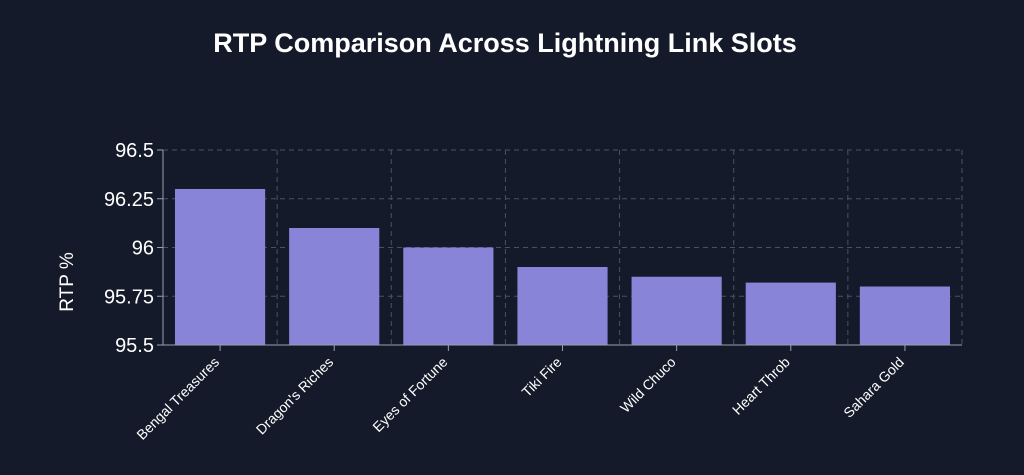 The height and width of the screenshot is (475, 1024). What do you see at coordinates (761, 386) in the screenshot?
I see `x-tick-label: Heart Throb` at bounding box center [761, 386].